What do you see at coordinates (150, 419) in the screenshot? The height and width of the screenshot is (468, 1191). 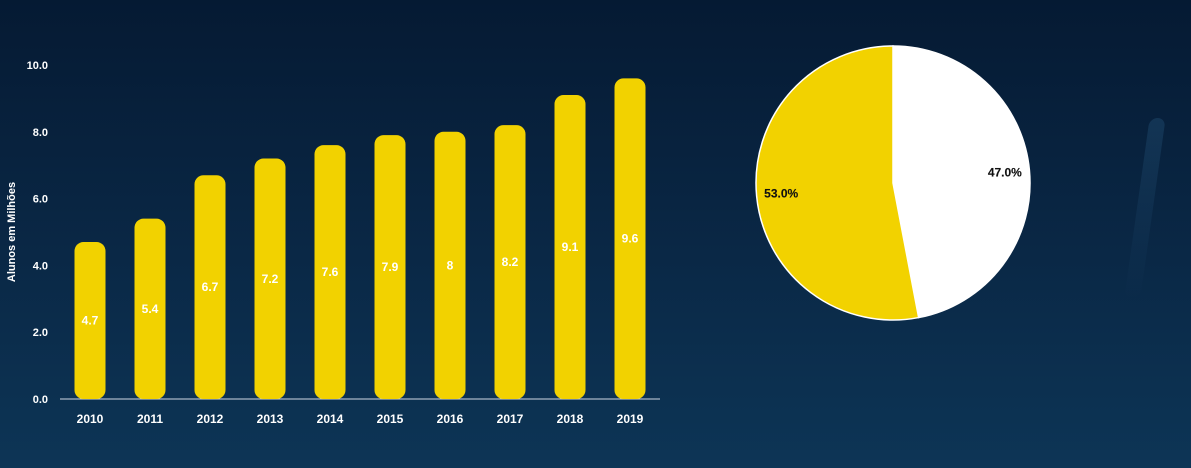 I see `x-tick-label: 2011` at bounding box center [150, 419].